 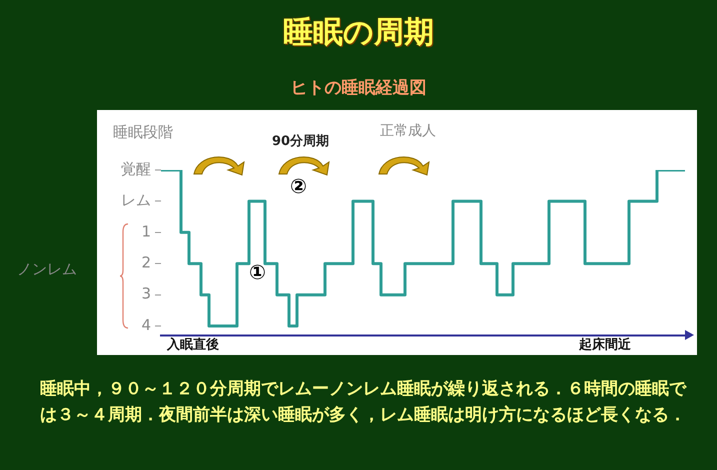 I want to click on y-tick-label: 覚醒, so click(x=136, y=169).